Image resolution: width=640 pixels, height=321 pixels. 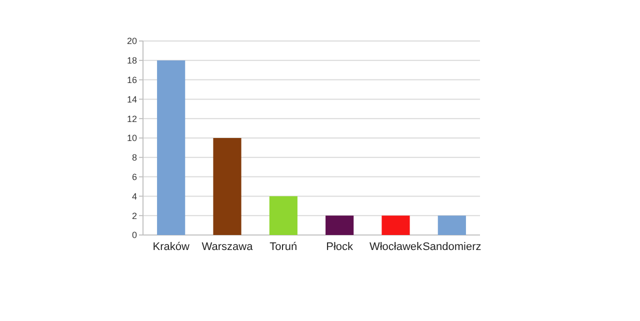 What do you see at coordinates (284, 247) in the screenshot?
I see `x-tick-label: Toruń` at bounding box center [284, 247].